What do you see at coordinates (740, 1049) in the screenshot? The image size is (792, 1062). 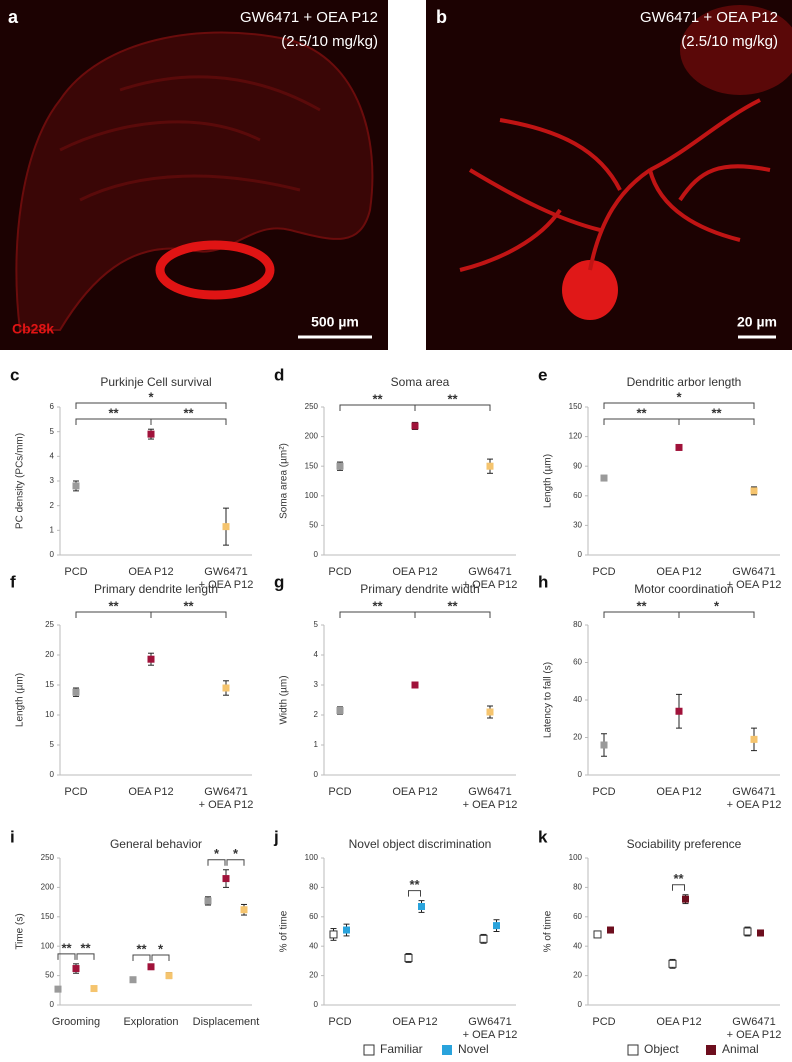 I see `legend-label: Animal` at bounding box center [740, 1049].